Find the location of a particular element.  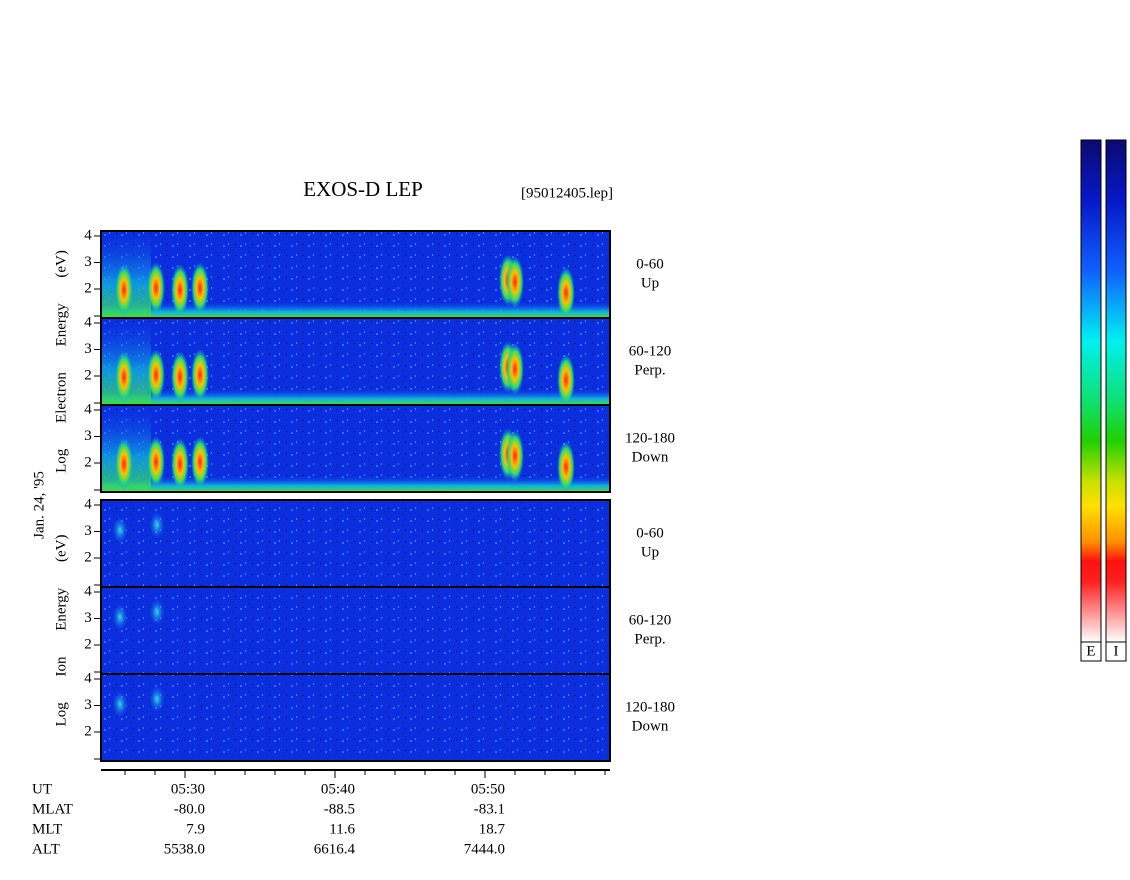

row-value: 11.6 is located at coordinates (342, 829).